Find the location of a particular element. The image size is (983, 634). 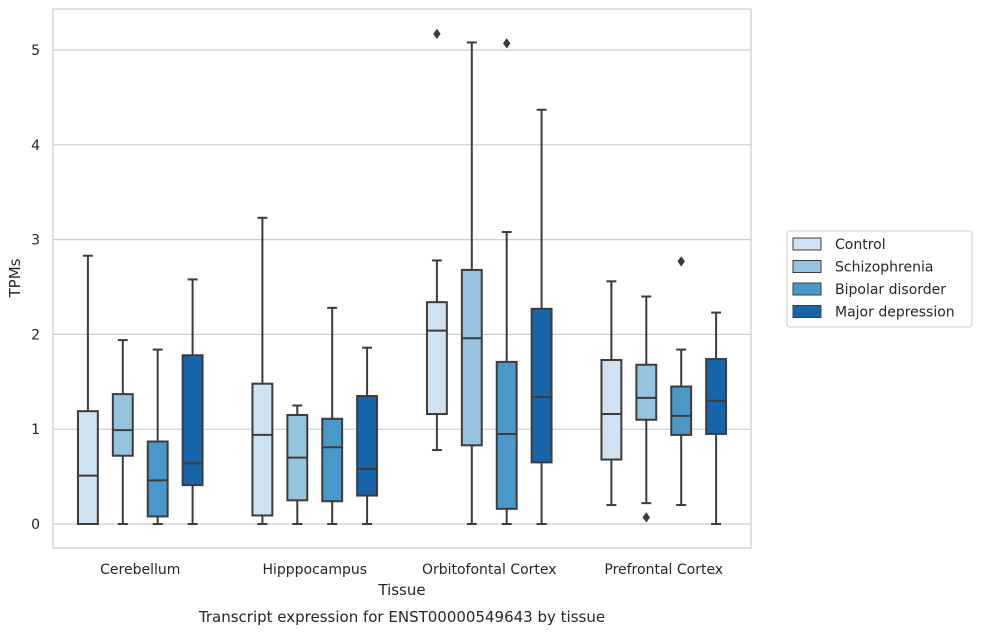

legend-label: Bipolar disorder is located at coordinates (890, 290).